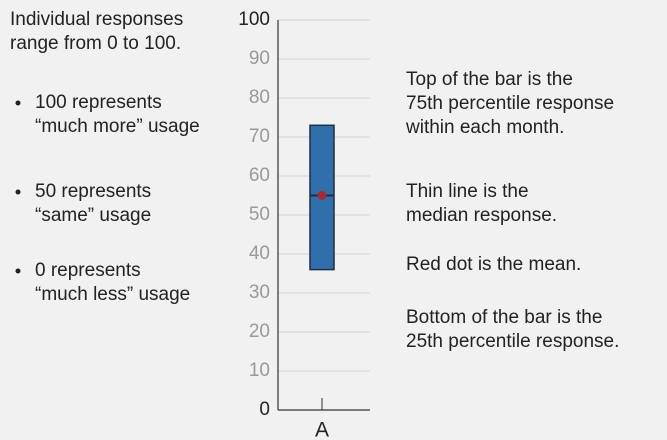  Describe the element at coordinates (484, 127) in the screenshot. I see `note-text: within each month.` at that location.